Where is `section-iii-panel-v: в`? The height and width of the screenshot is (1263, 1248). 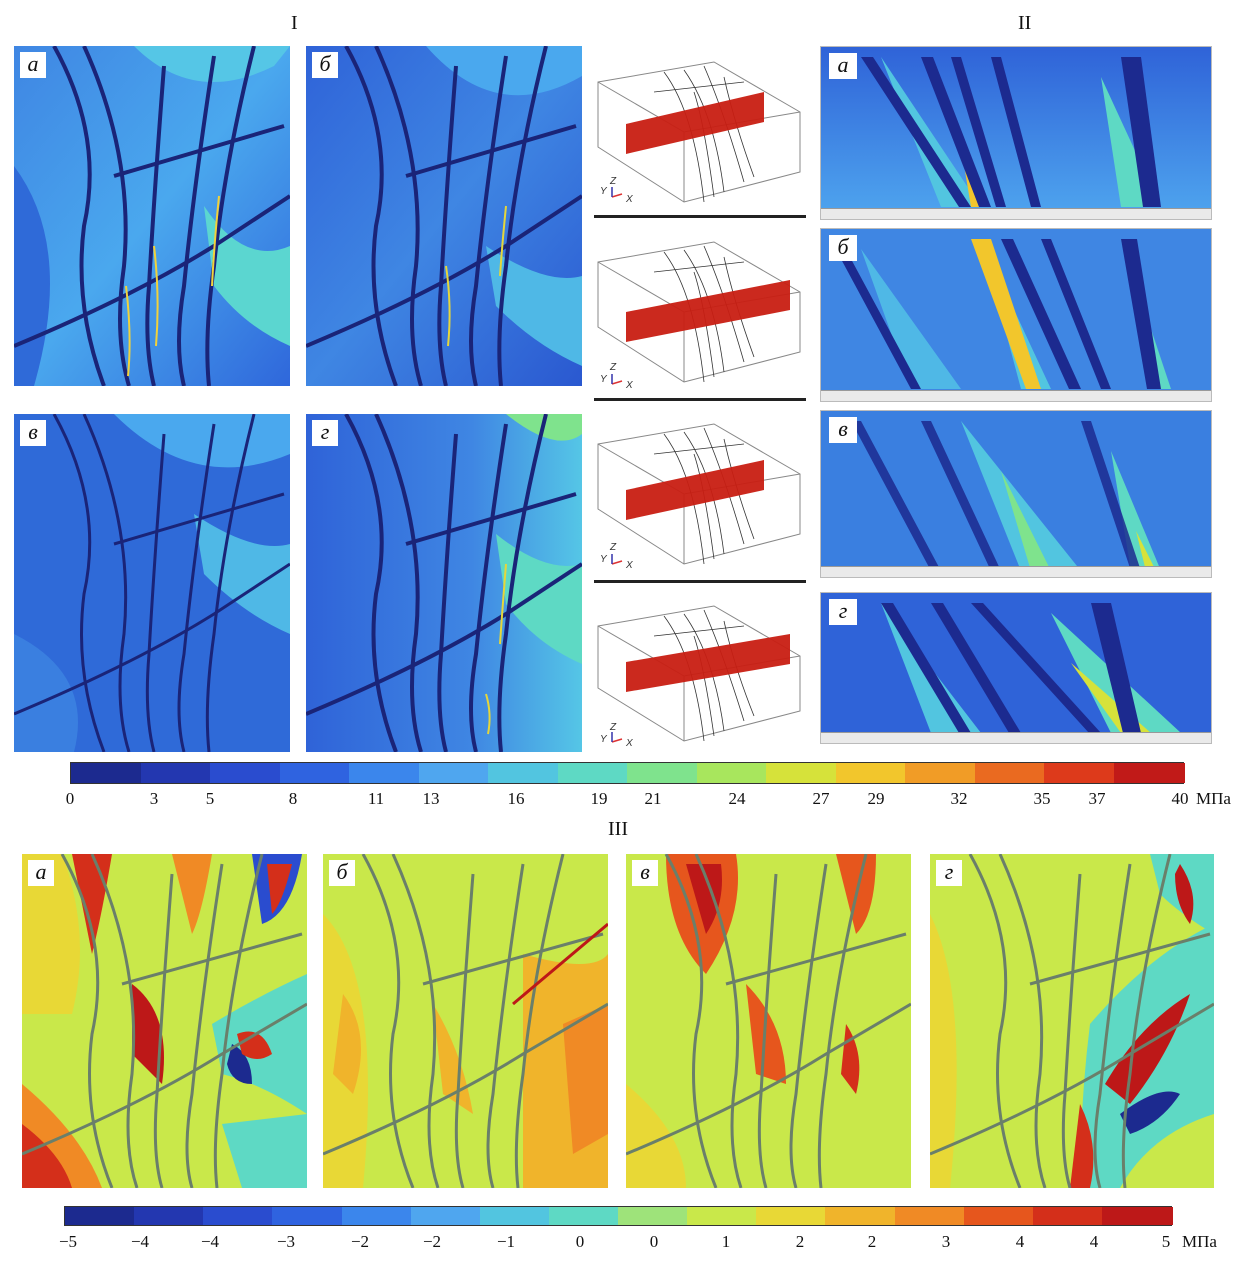
section-iii-panel-v: в is located at coordinates (768, 1021).